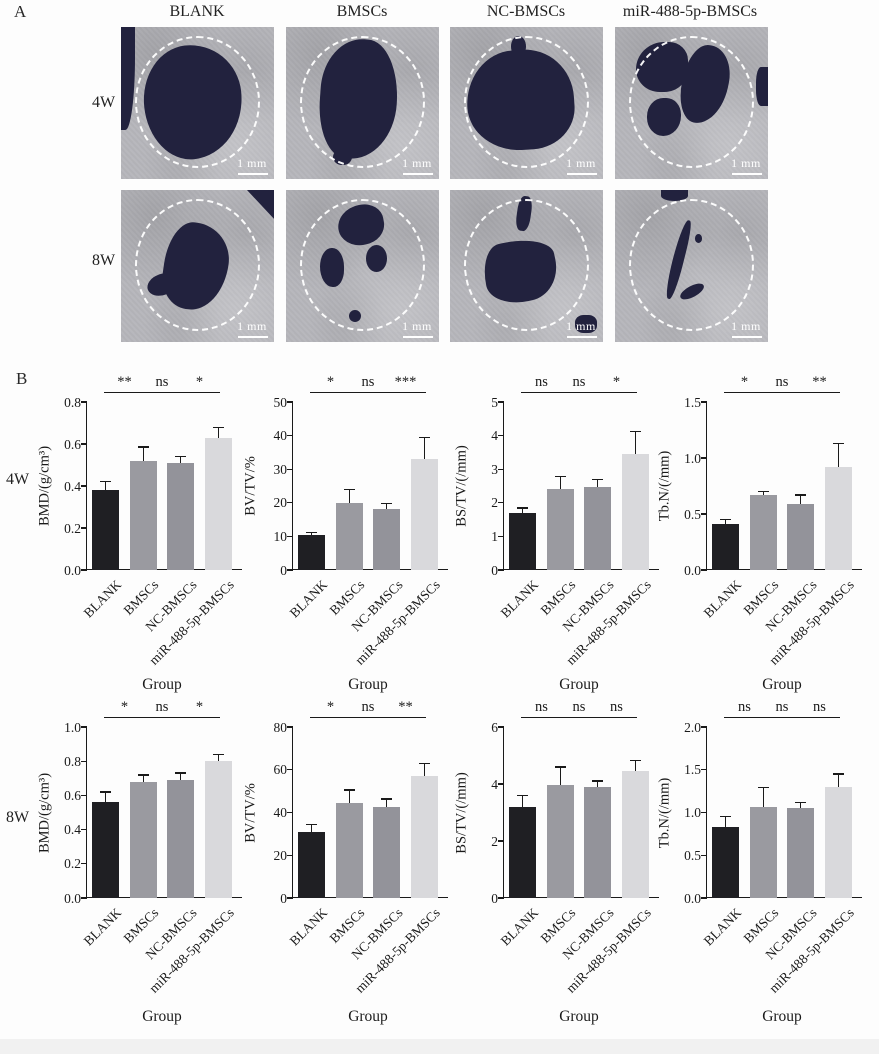 The height and width of the screenshot is (1054, 879). Describe the element at coordinates (692, 898) in the screenshot. I see `y-tick-label: 0.0` at that location.